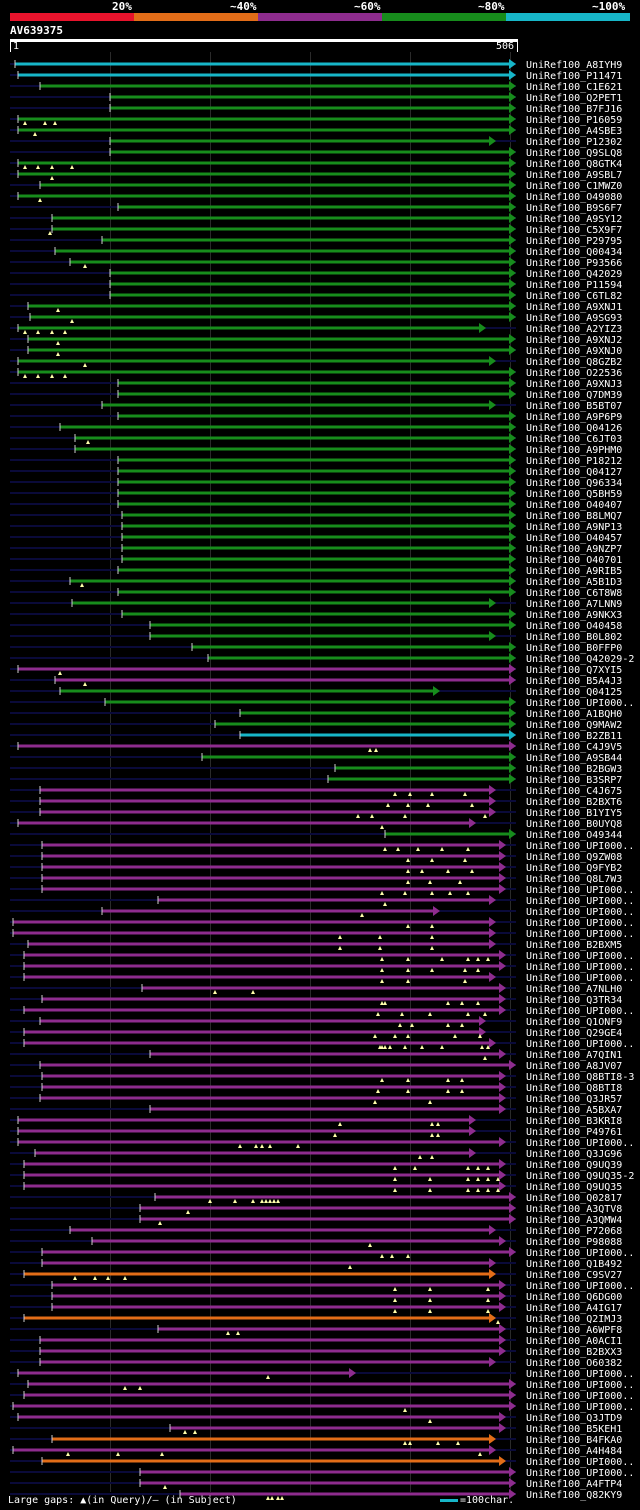 This screenshot has width=640, height=1510. I want to click on hit-row: UniRef100_A9SY12, so click(316, 219).